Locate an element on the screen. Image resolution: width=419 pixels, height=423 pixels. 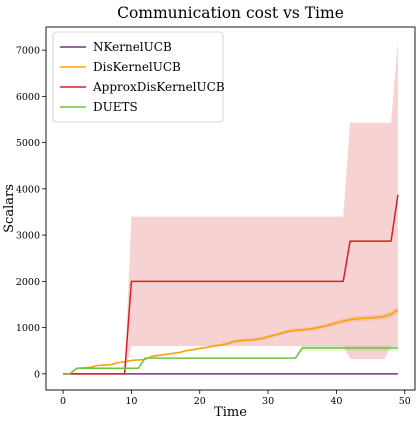
x-tick-label: 30 is located at coordinates (268, 401).